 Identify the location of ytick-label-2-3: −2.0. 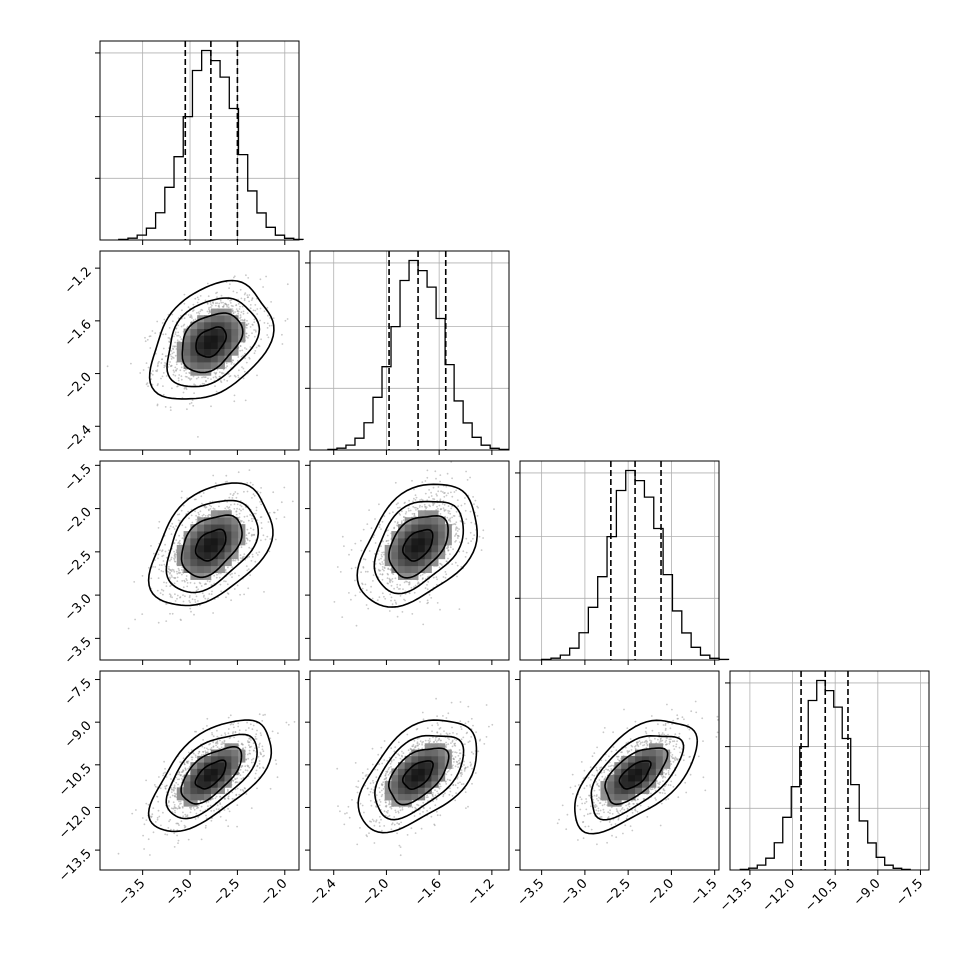
(78, 521).